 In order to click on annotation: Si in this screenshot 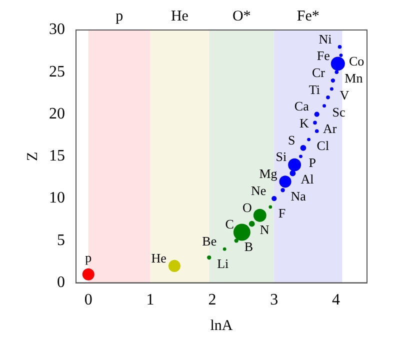, I will do `click(281, 156)`.